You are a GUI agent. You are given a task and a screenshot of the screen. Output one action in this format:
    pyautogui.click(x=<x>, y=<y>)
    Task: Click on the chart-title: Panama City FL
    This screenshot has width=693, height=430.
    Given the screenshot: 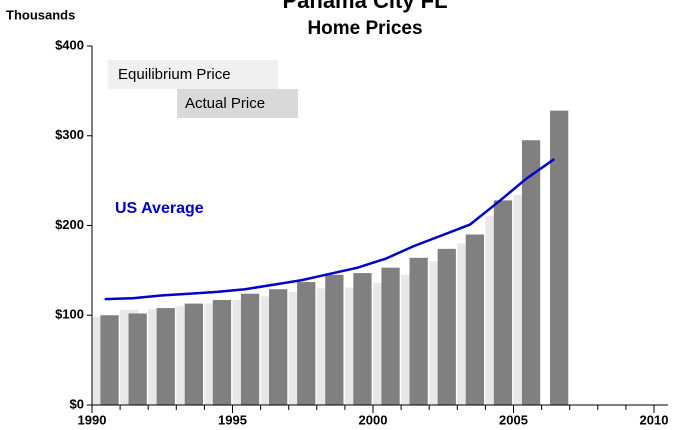 What is the action you would take?
    pyautogui.click(x=364, y=6)
    